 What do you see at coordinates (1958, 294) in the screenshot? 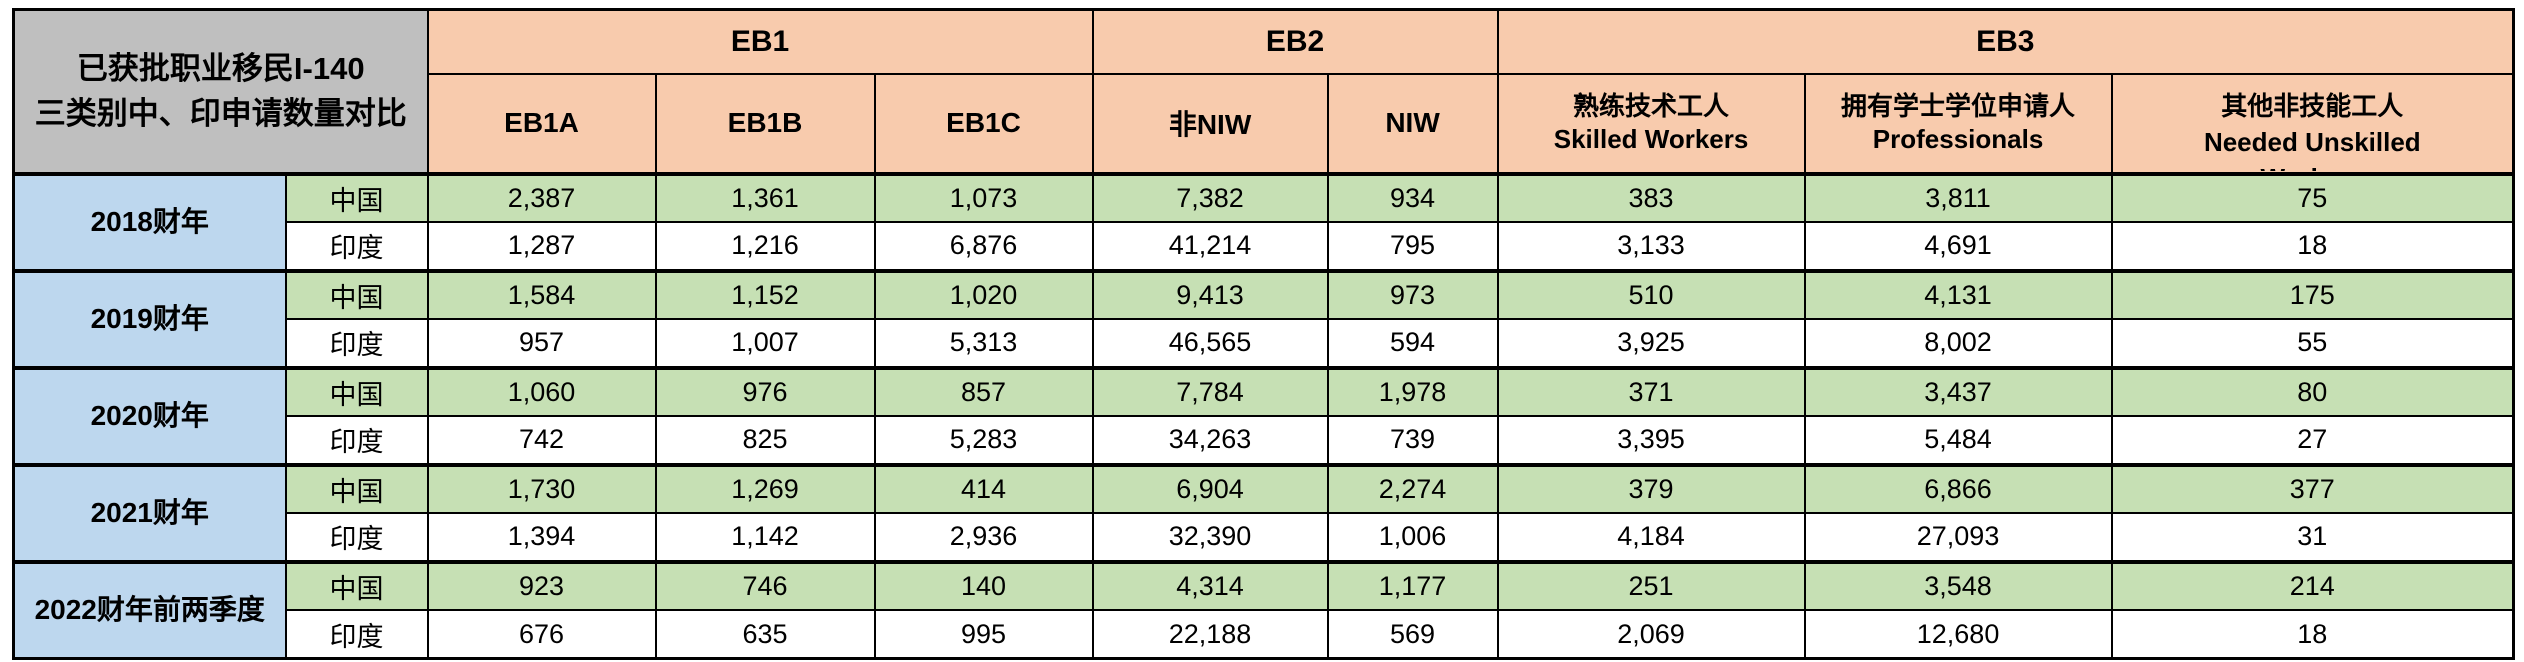
I see `value-cell: 4,131` at bounding box center [1958, 294].